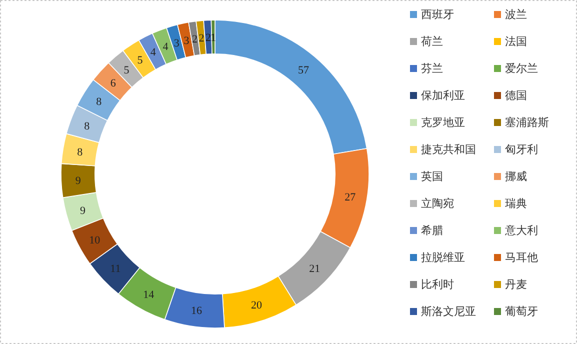 This screenshot has height=344, width=577. I want to click on legend-label: 塞浦路斯, so click(527, 122).